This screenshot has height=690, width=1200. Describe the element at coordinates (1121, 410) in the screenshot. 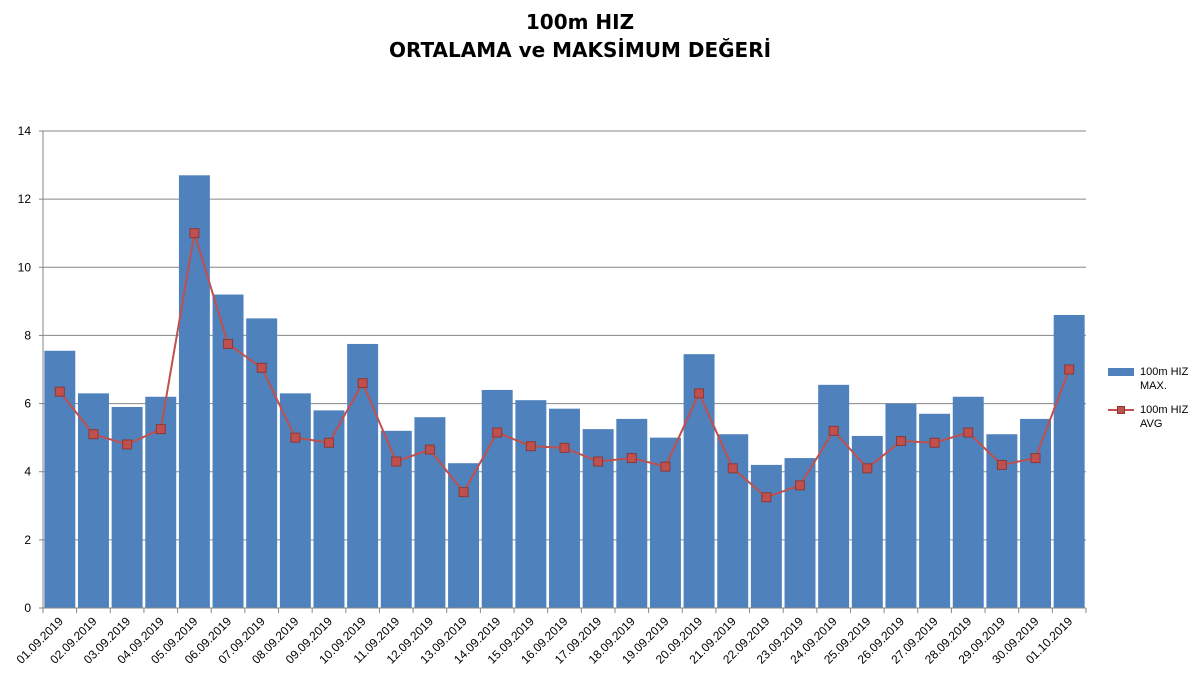

I see `legend-swatch-marker` at that location.